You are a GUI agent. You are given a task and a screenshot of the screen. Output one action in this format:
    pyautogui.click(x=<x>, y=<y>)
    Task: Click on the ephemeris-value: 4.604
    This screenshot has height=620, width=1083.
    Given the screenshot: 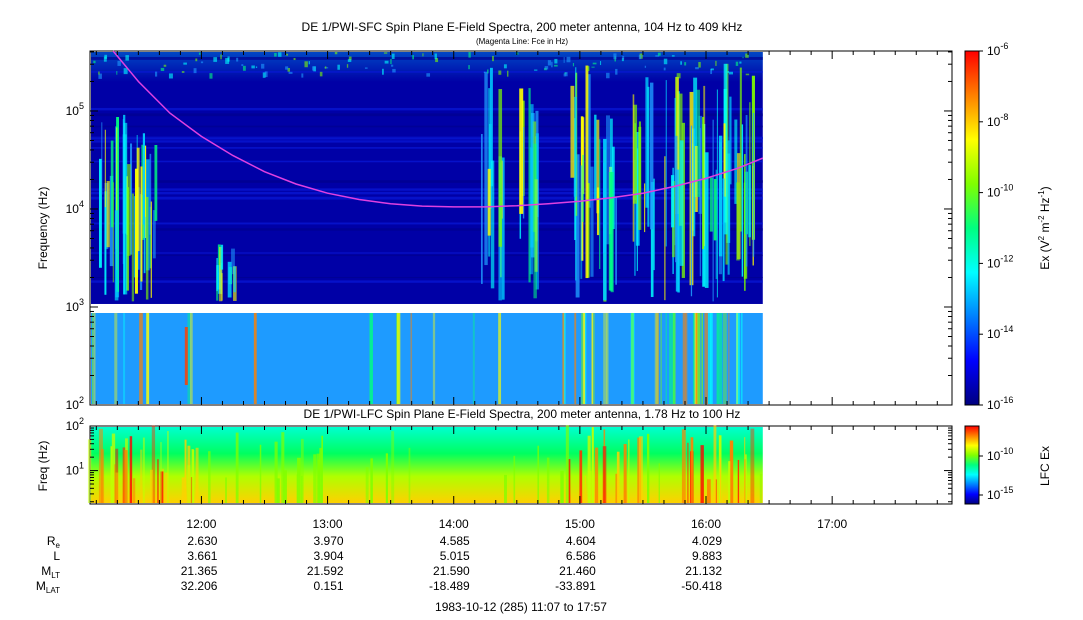 What is the action you would take?
    pyautogui.click(x=581, y=541)
    